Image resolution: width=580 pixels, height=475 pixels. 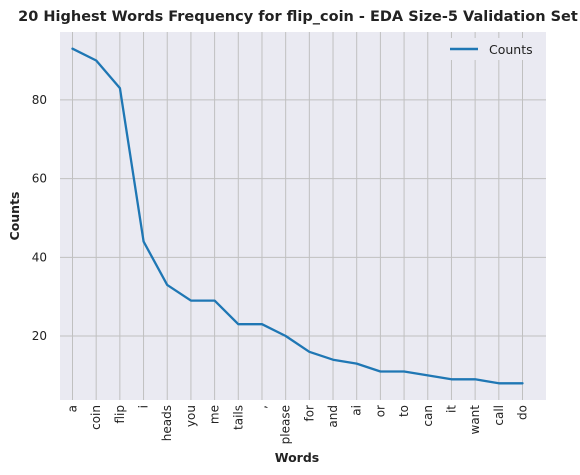 I want to click on legend: Counts, so click(x=490, y=49).